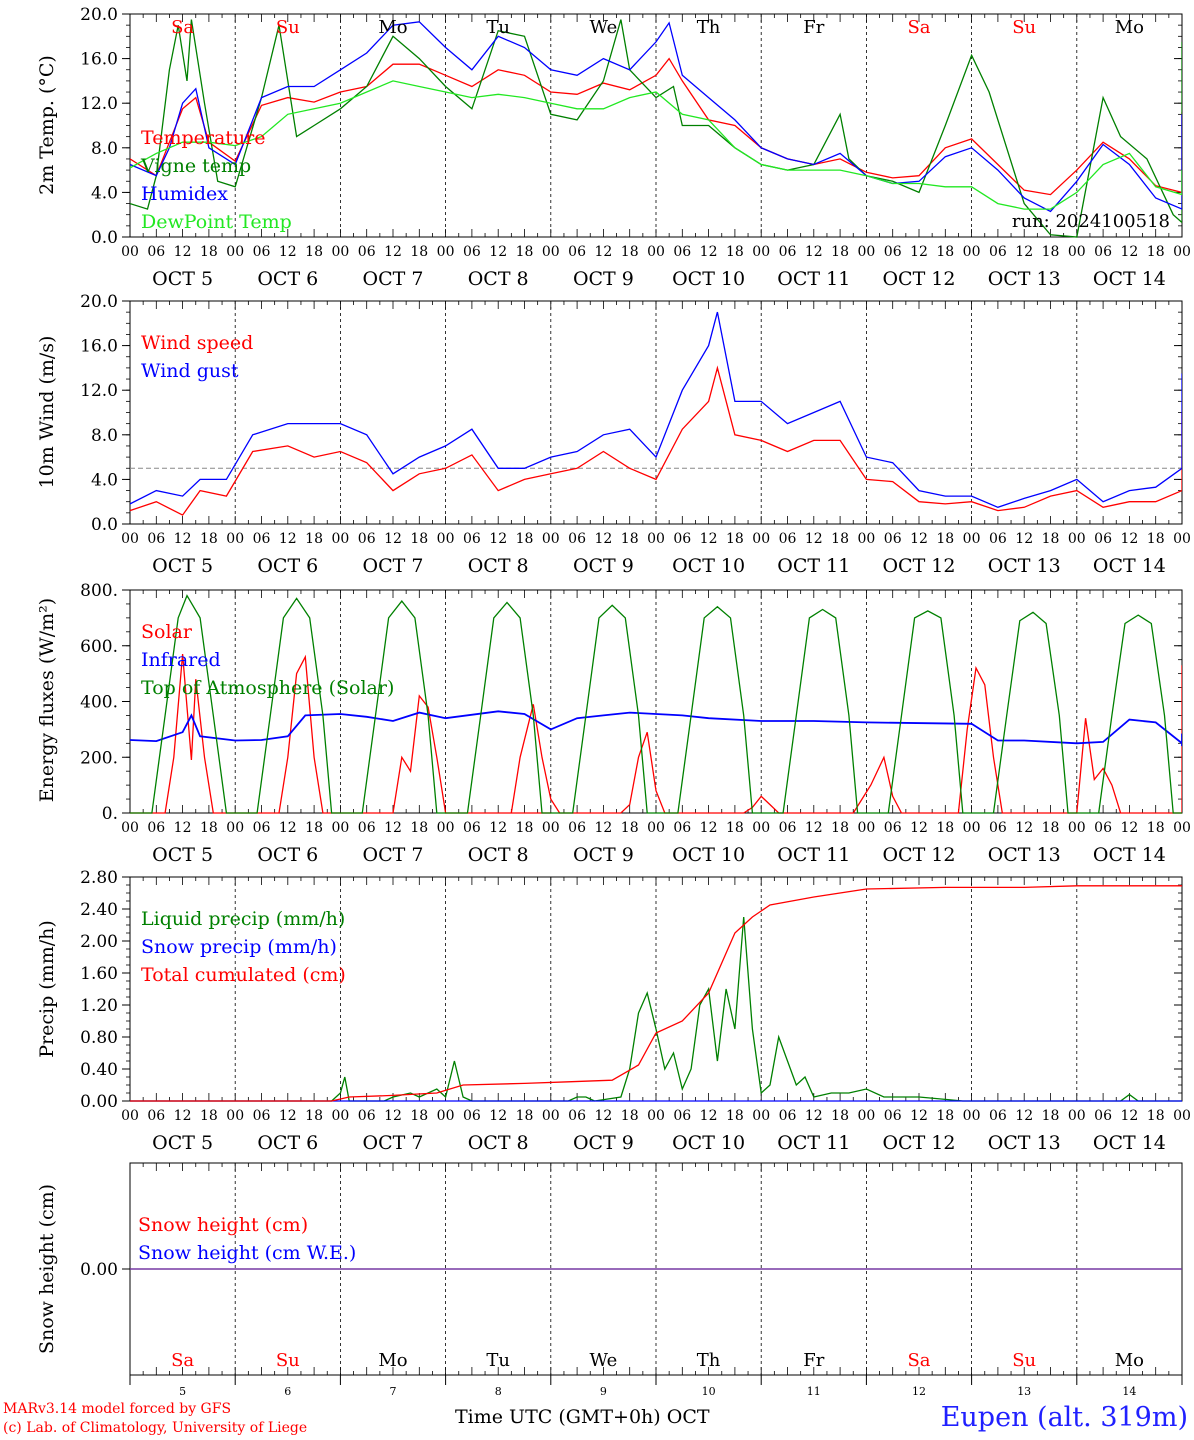  Describe the element at coordinates (184, 194) in the screenshot. I see `legend-entry: Humidex` at that location.